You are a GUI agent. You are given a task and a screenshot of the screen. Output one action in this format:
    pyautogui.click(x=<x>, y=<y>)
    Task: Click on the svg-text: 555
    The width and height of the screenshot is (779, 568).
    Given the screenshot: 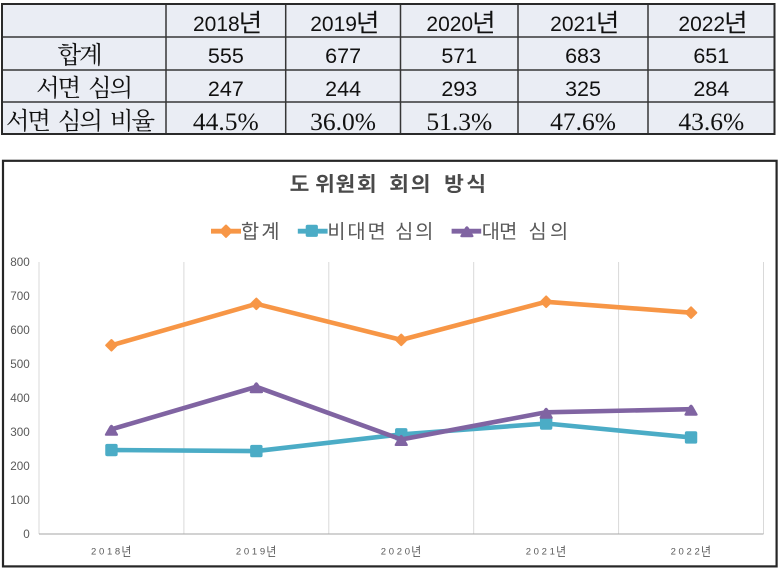 What is the action you would take?
    pyautogui.click(x=226, y=56)
    